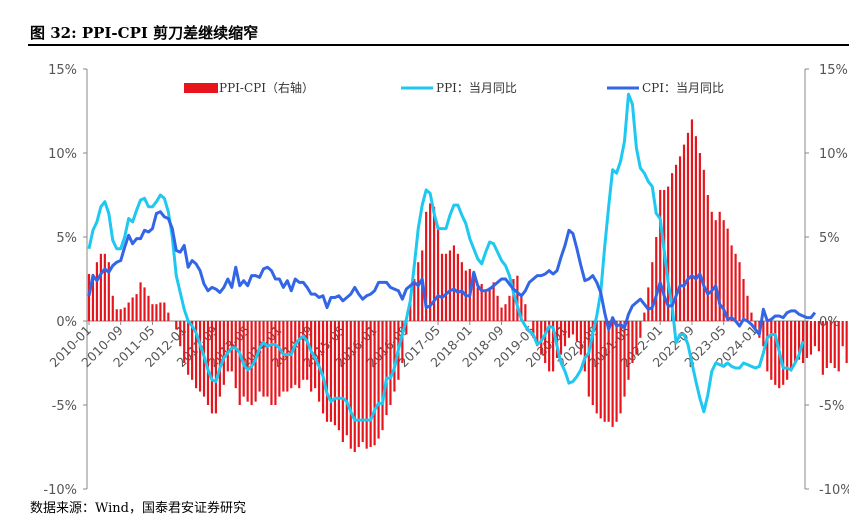 The width and height of the screenshot is (849, 516). What do you see at coordinates (138, 508) in the screenshot?
I see `figure-source: 数据来源：Wind，国泰君安证券研究` at bounding box center [138, 508].